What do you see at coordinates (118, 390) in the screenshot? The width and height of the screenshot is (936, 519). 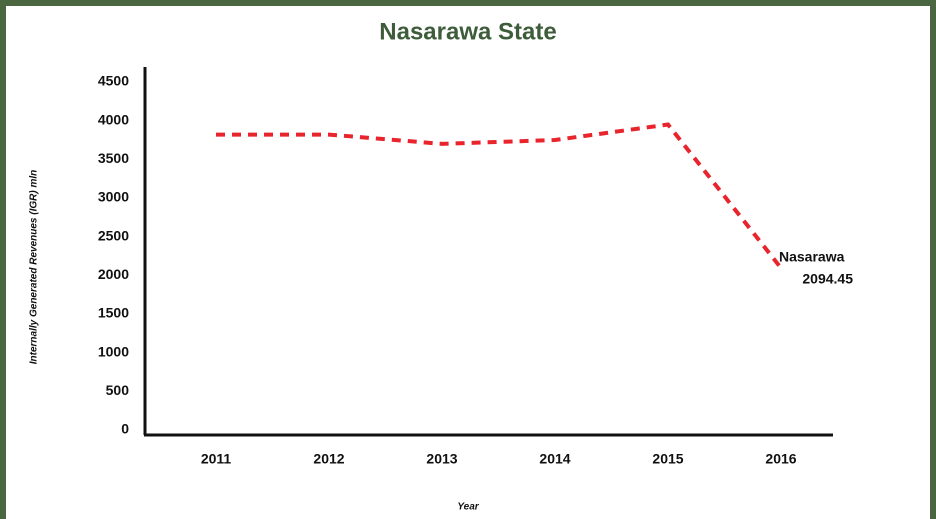 I see `y-tick-label: 500` at bounding box center [118, 390].